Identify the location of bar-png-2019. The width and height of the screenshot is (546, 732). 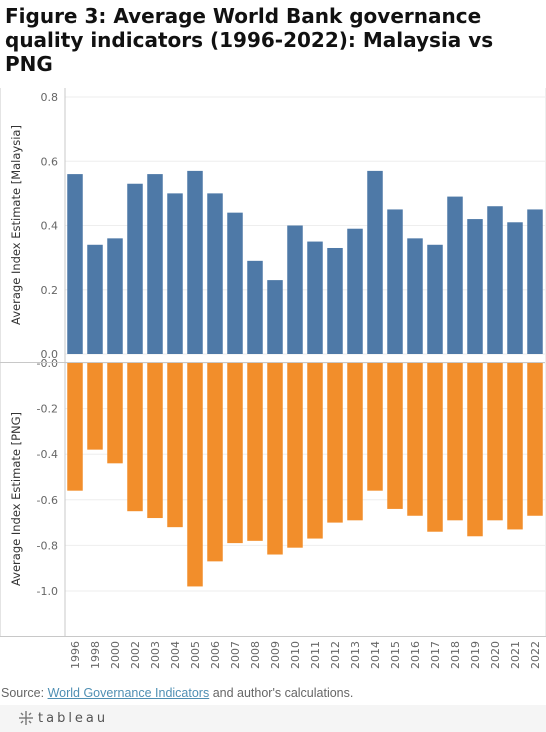
(475, 450).